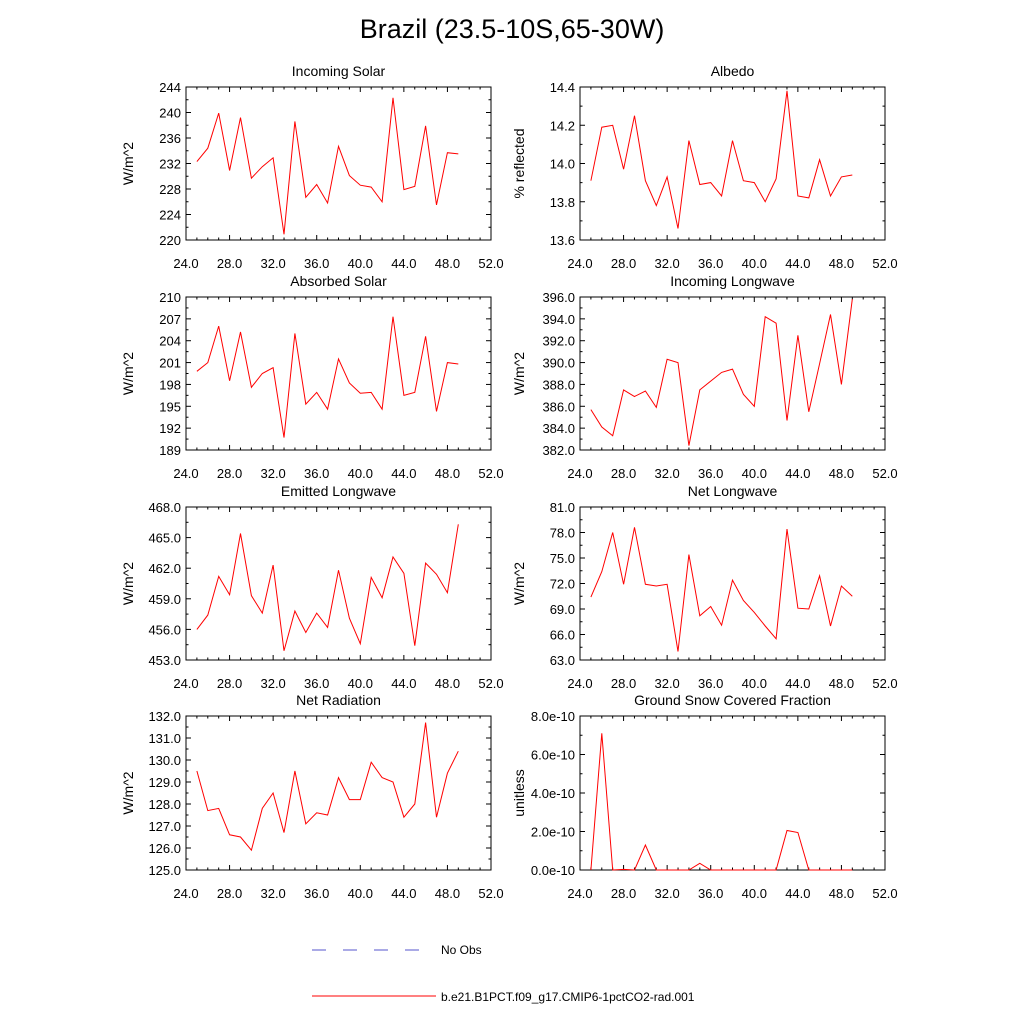 The image size is (1024, 1024). Describe the element at coordinates (754, 683) in the screenshot. I see `panel-6-xtick-label: 40.0` at that location.